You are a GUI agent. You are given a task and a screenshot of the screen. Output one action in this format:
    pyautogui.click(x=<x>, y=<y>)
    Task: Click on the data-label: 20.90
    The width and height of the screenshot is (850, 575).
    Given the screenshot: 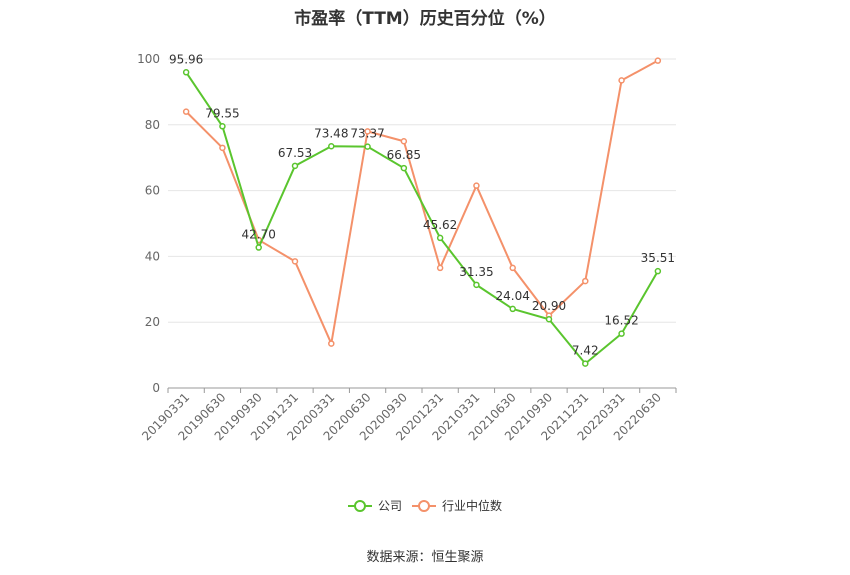 What is the action you would take?
    pyautogui.click(x=549, y=306)
    